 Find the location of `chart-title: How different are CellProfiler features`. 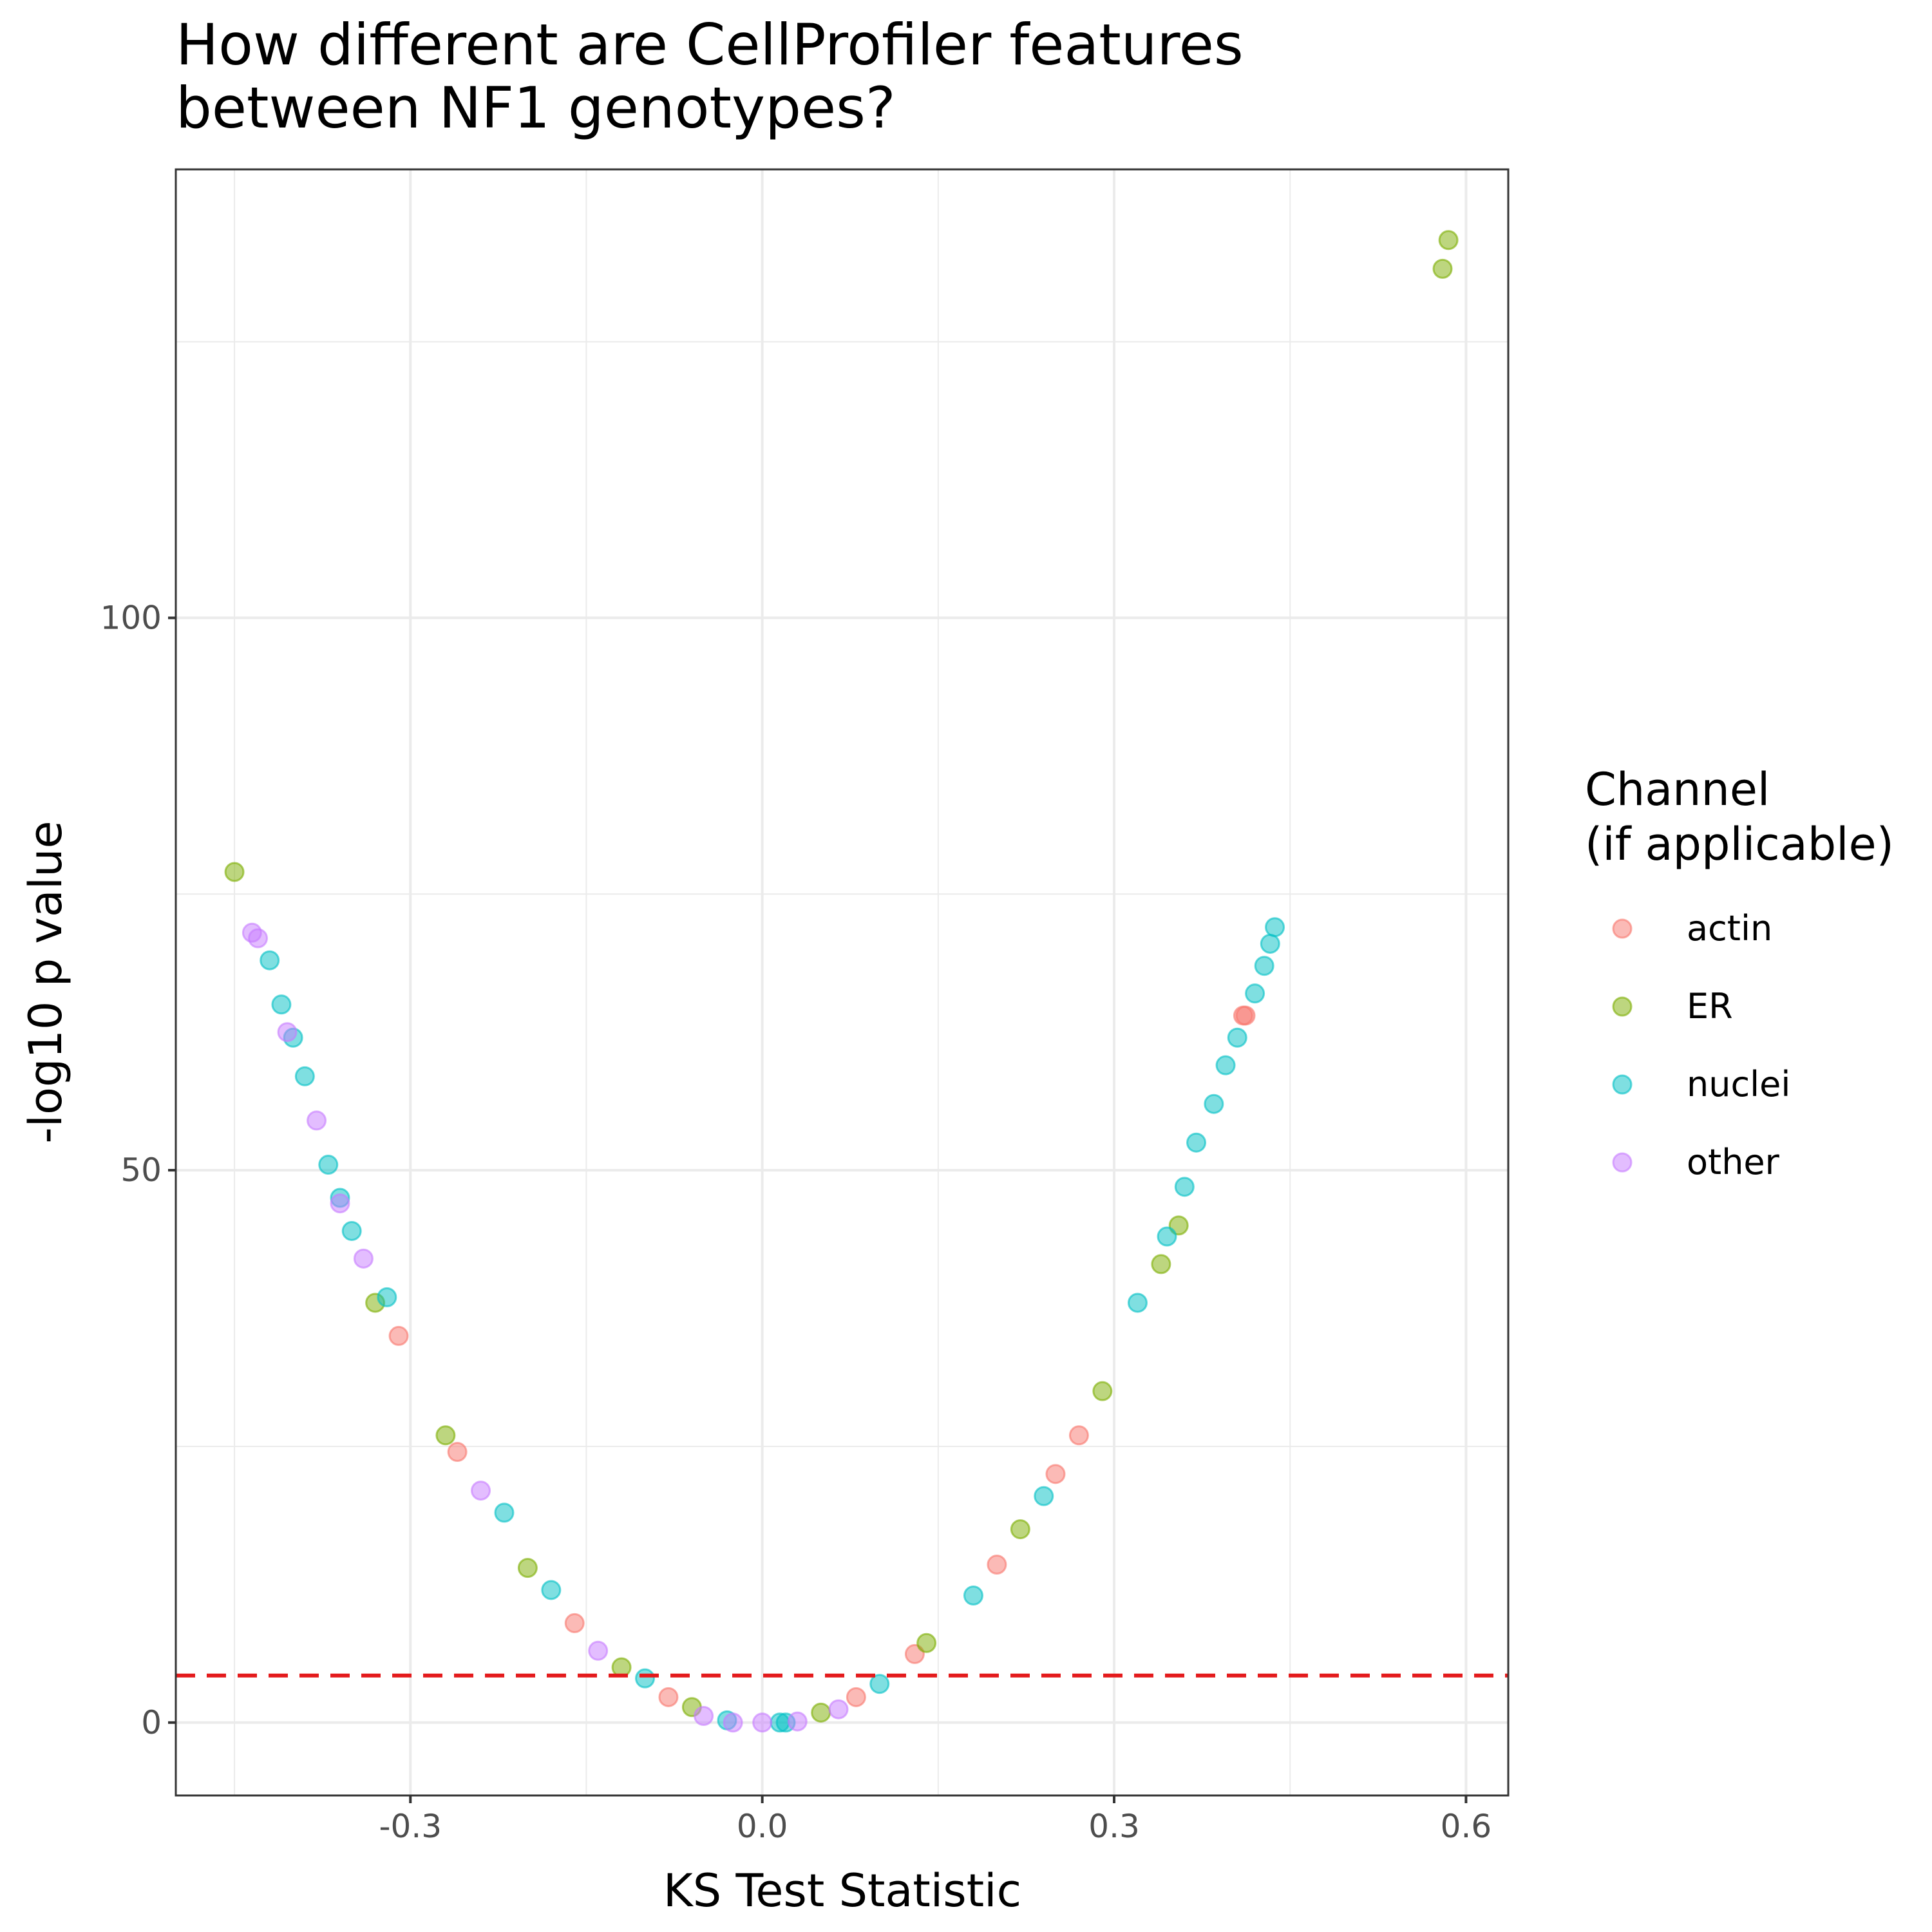

chart-title: How different are CellProfiler features is located at coordinates (710, 45).